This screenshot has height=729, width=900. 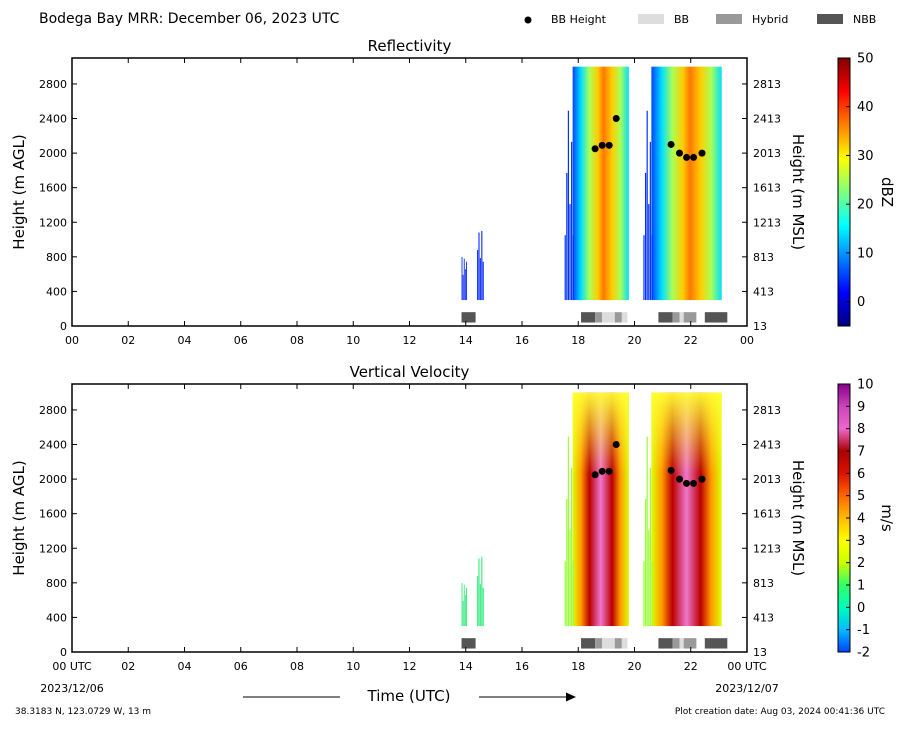 I want to click on legend-label: BB, so click(x=681, y=19).